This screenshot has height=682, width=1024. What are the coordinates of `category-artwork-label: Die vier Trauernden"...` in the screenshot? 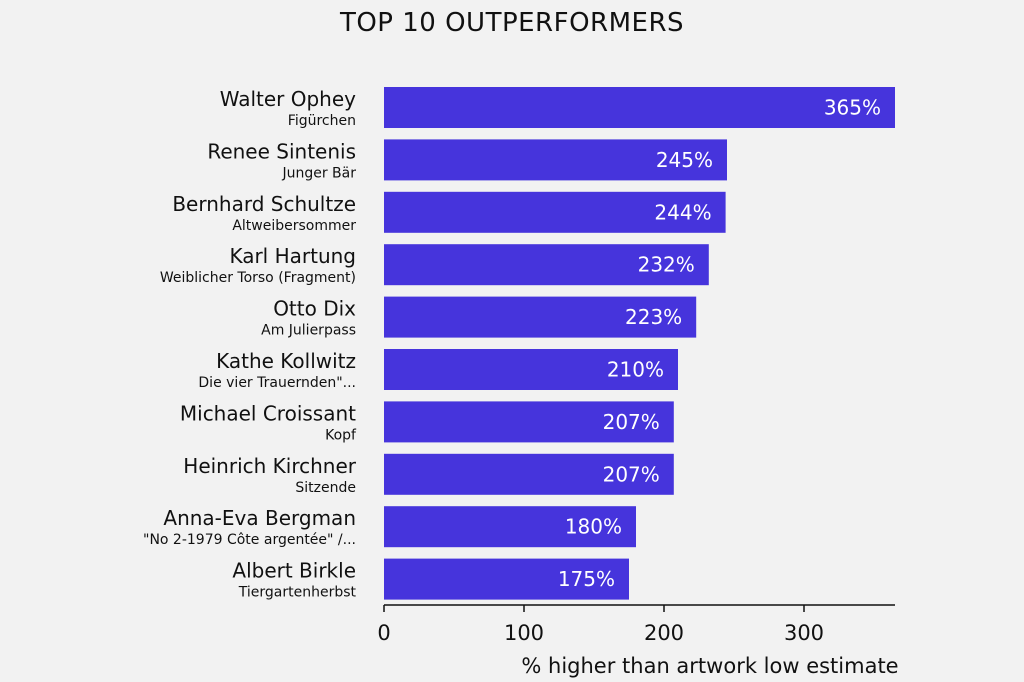 It's located at (277, 383).